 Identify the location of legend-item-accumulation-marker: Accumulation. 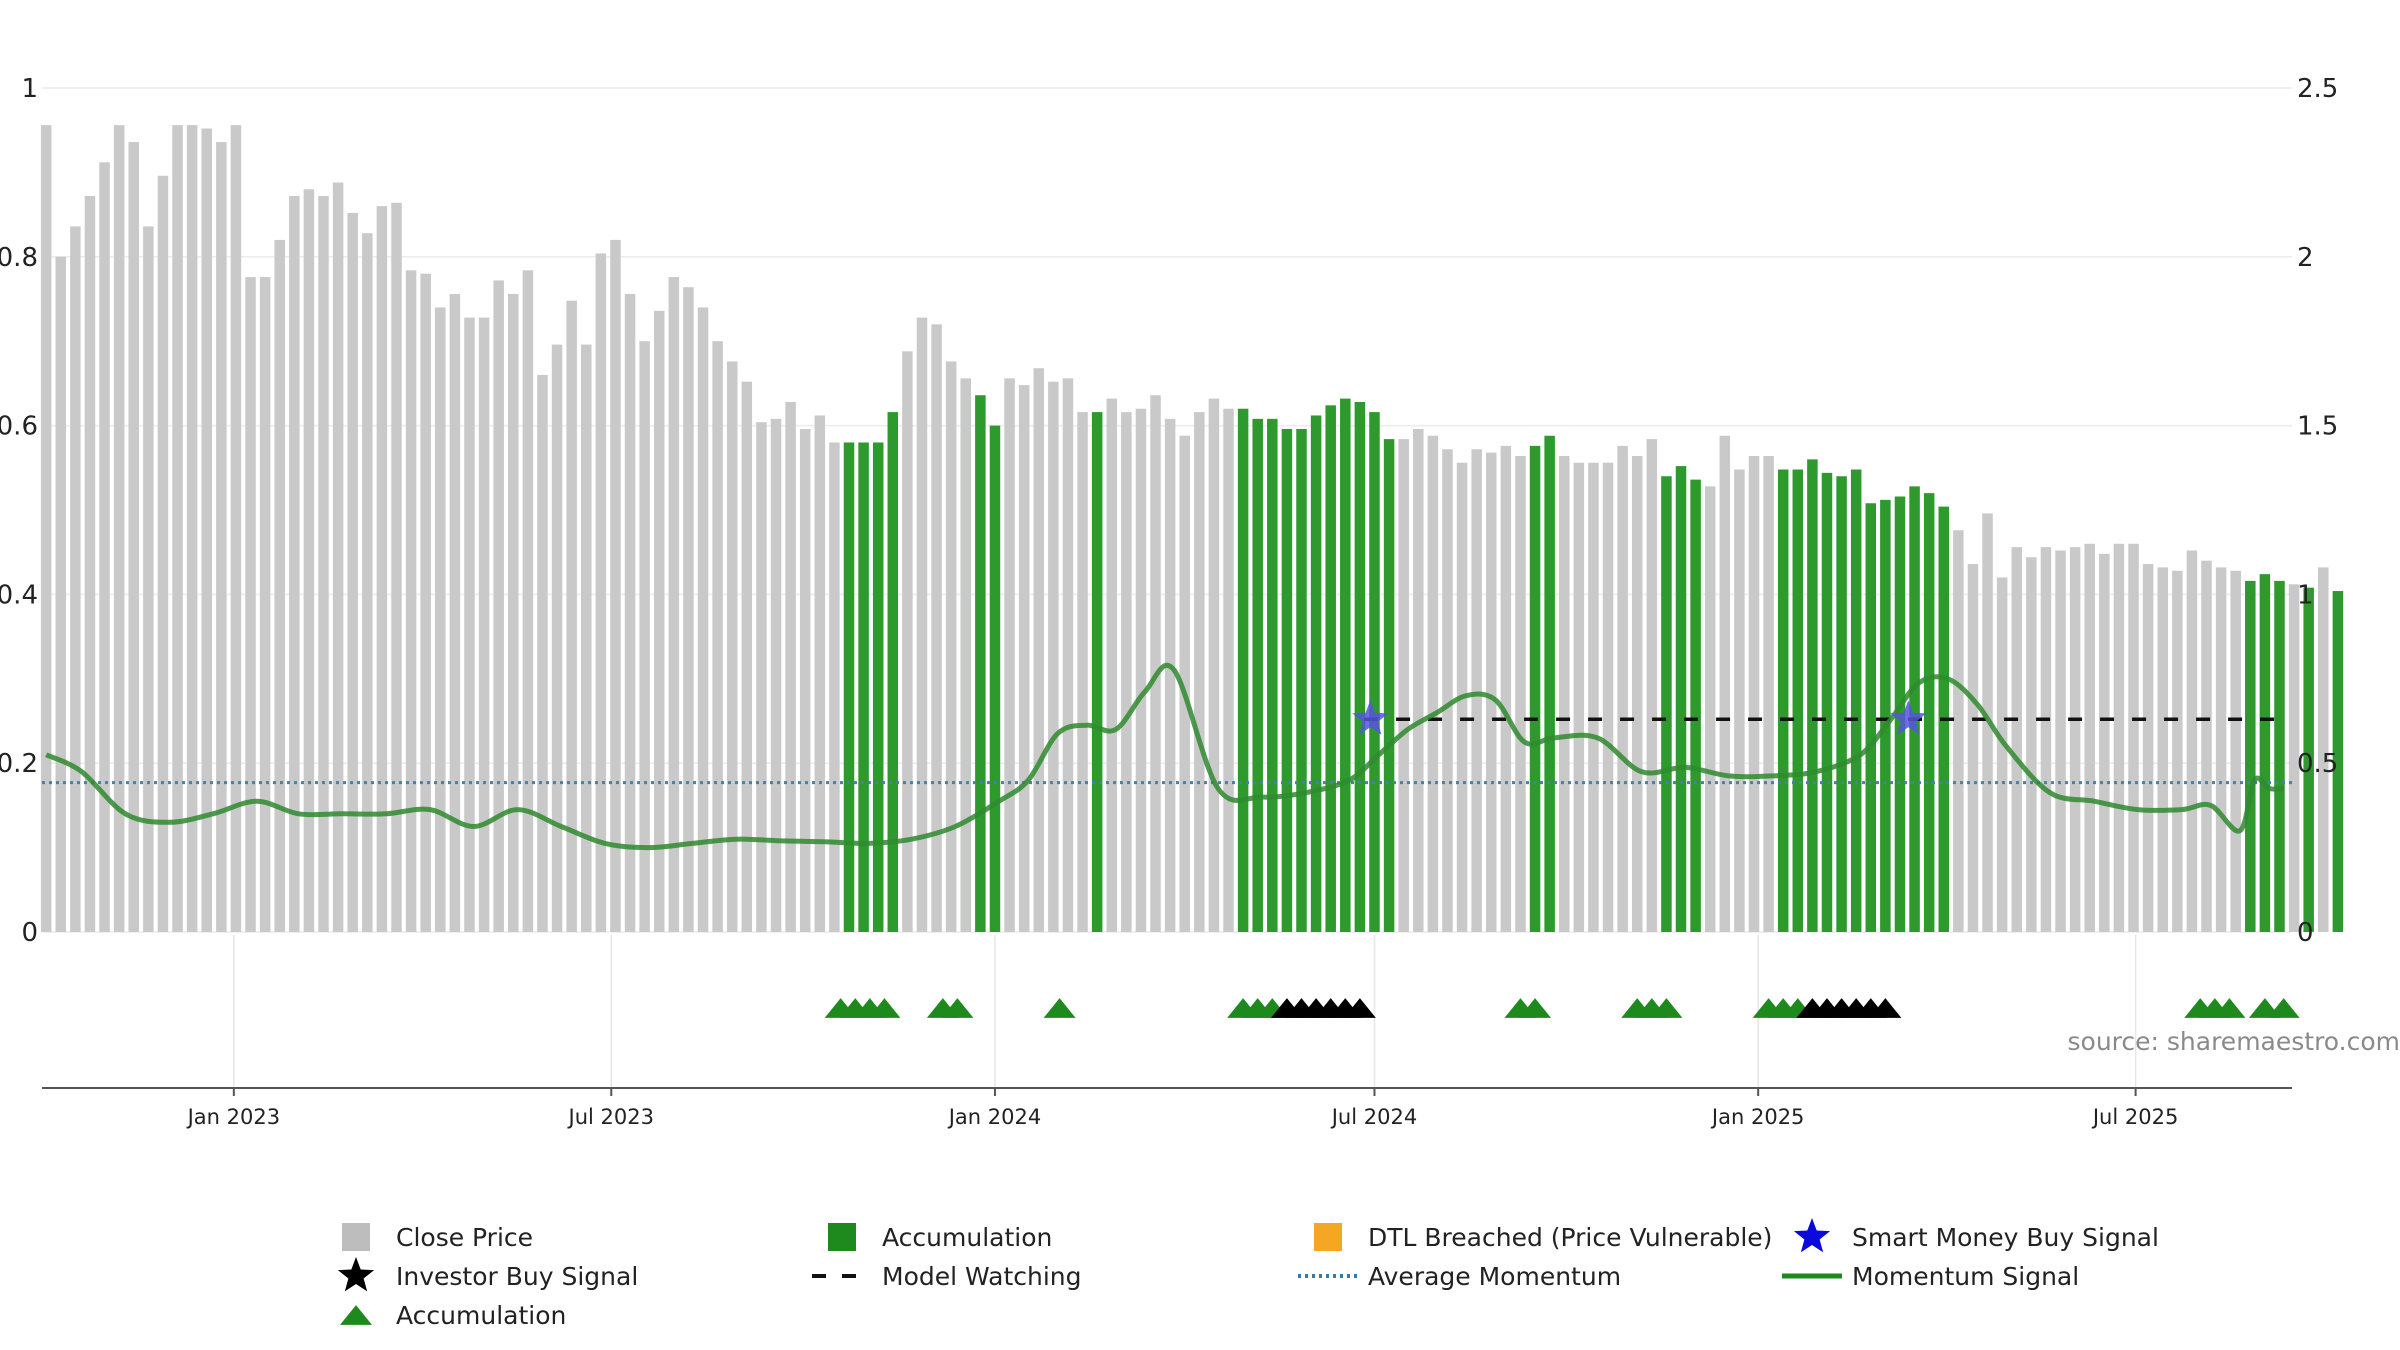
(453, 1315).